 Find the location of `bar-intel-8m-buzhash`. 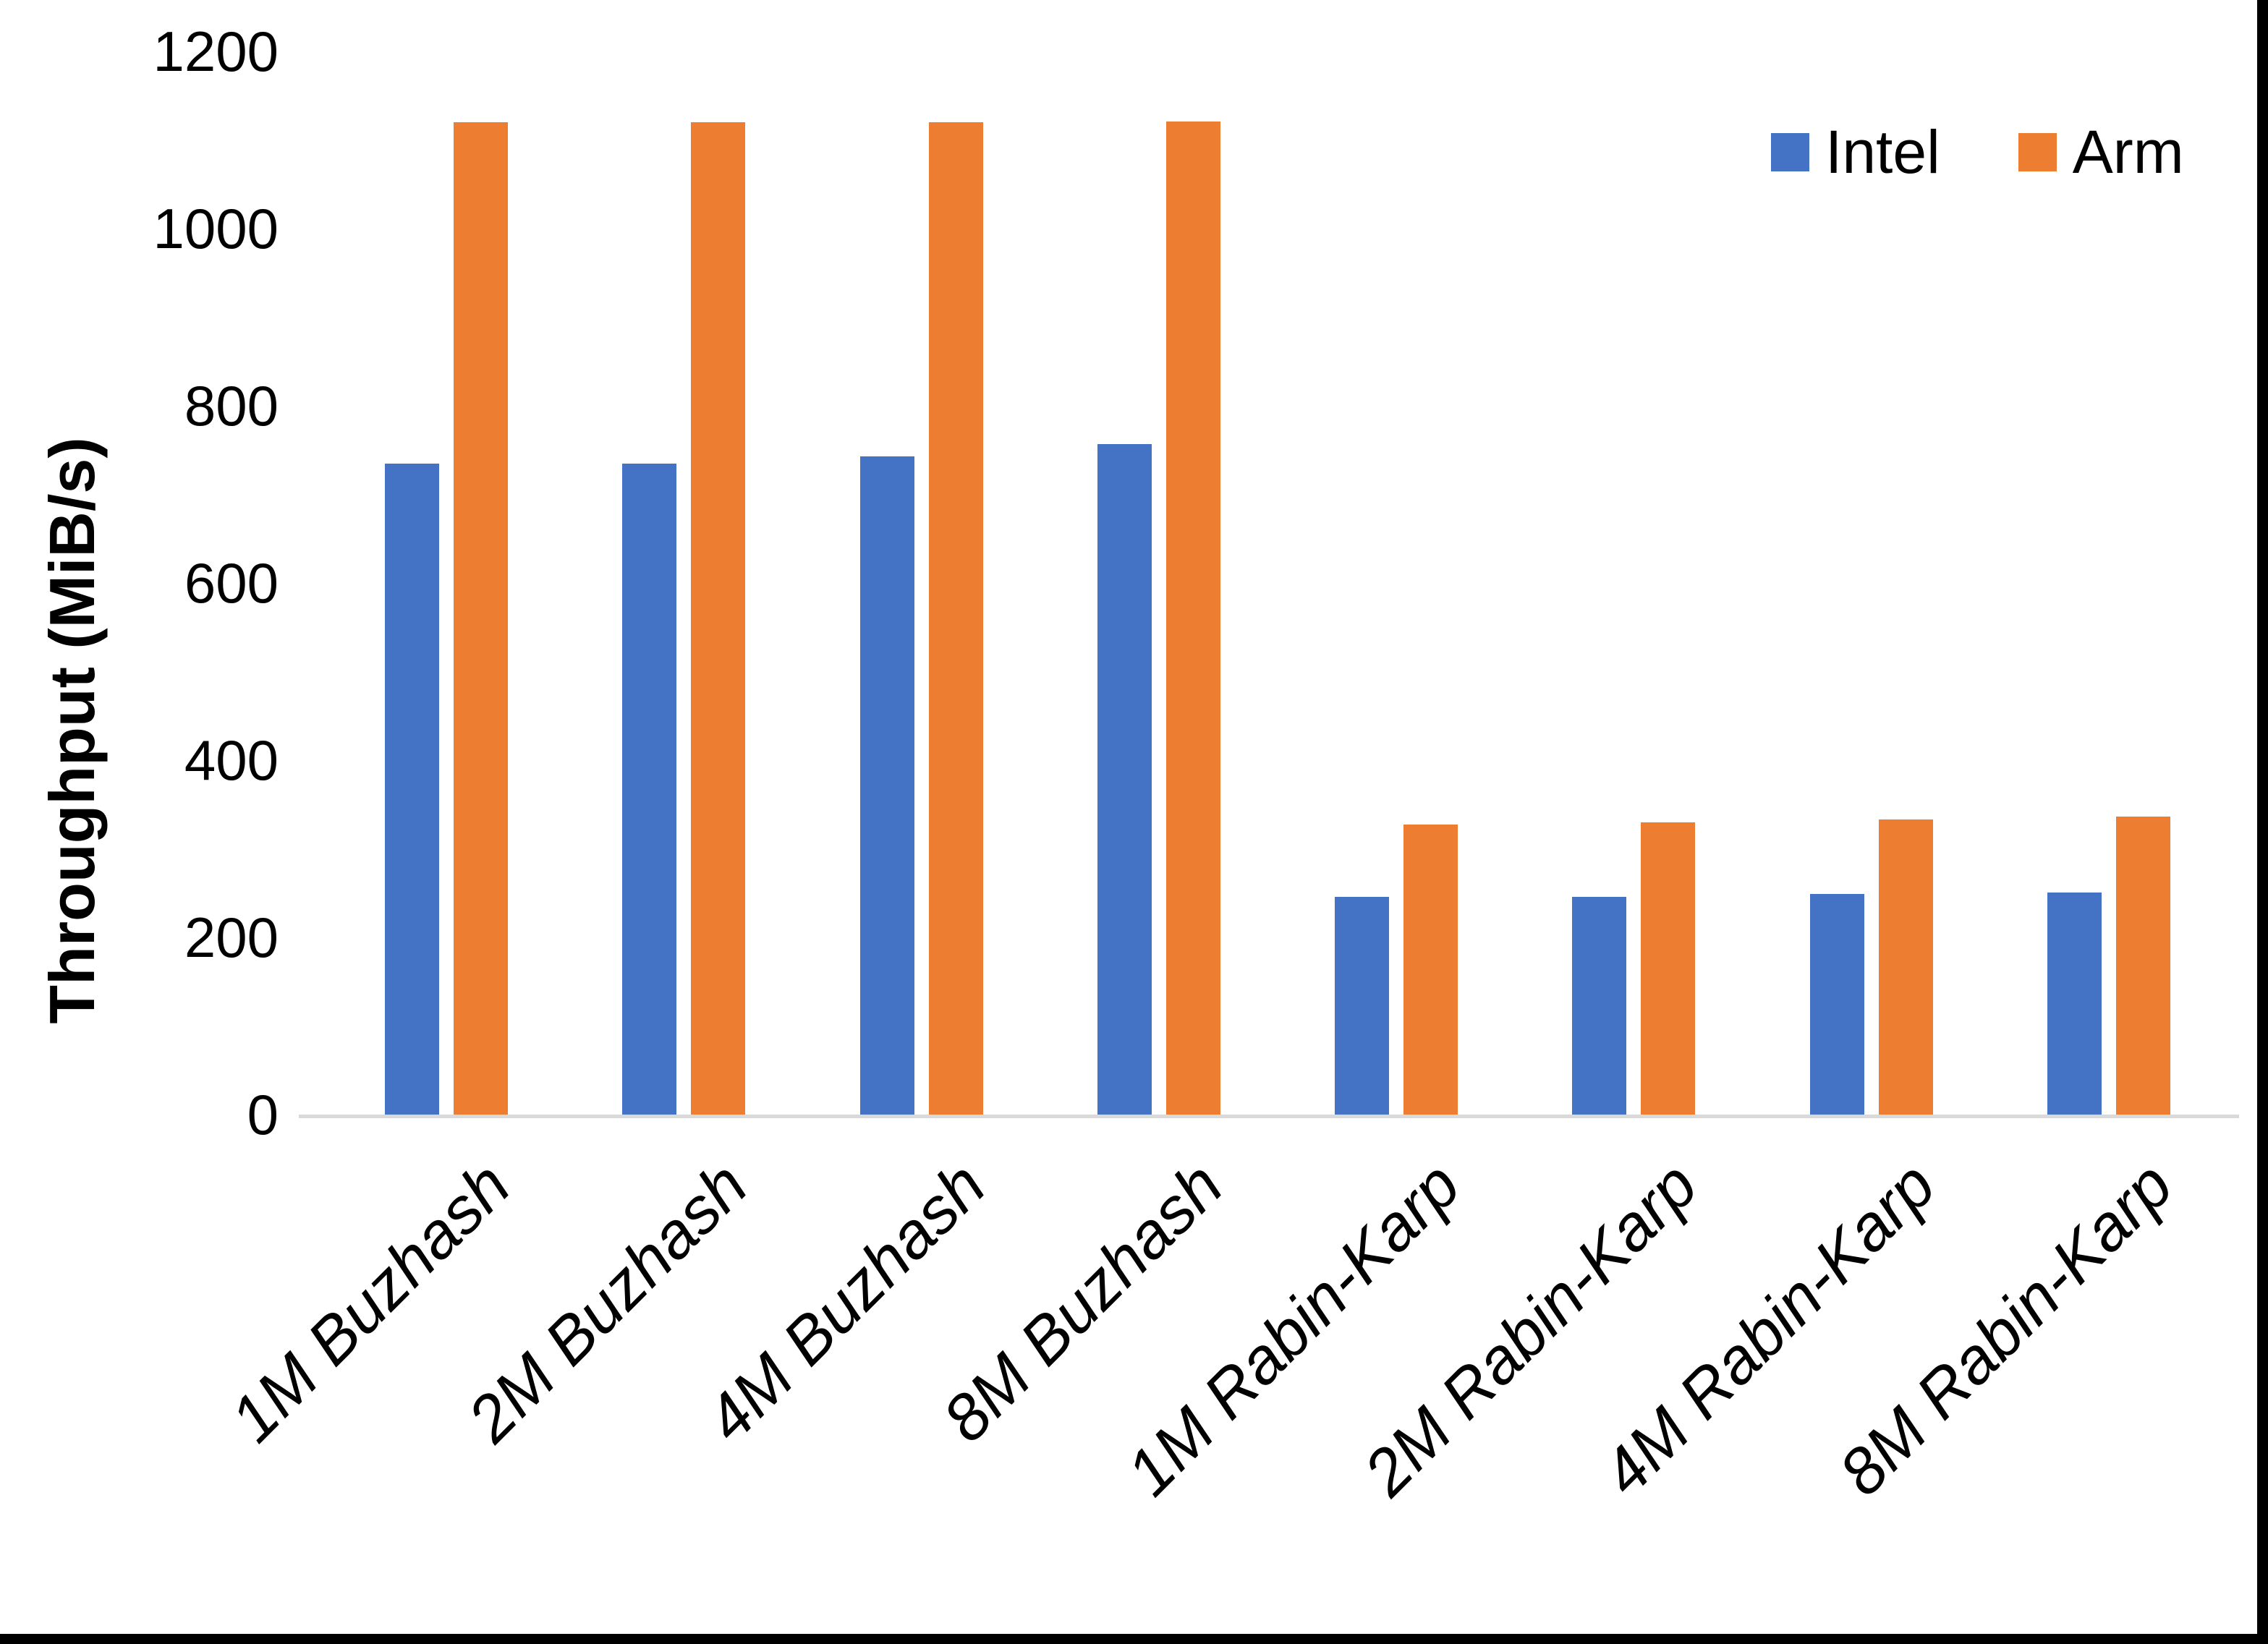

bar-intel-8m-buzhash is located at coordinates (1124, 779).